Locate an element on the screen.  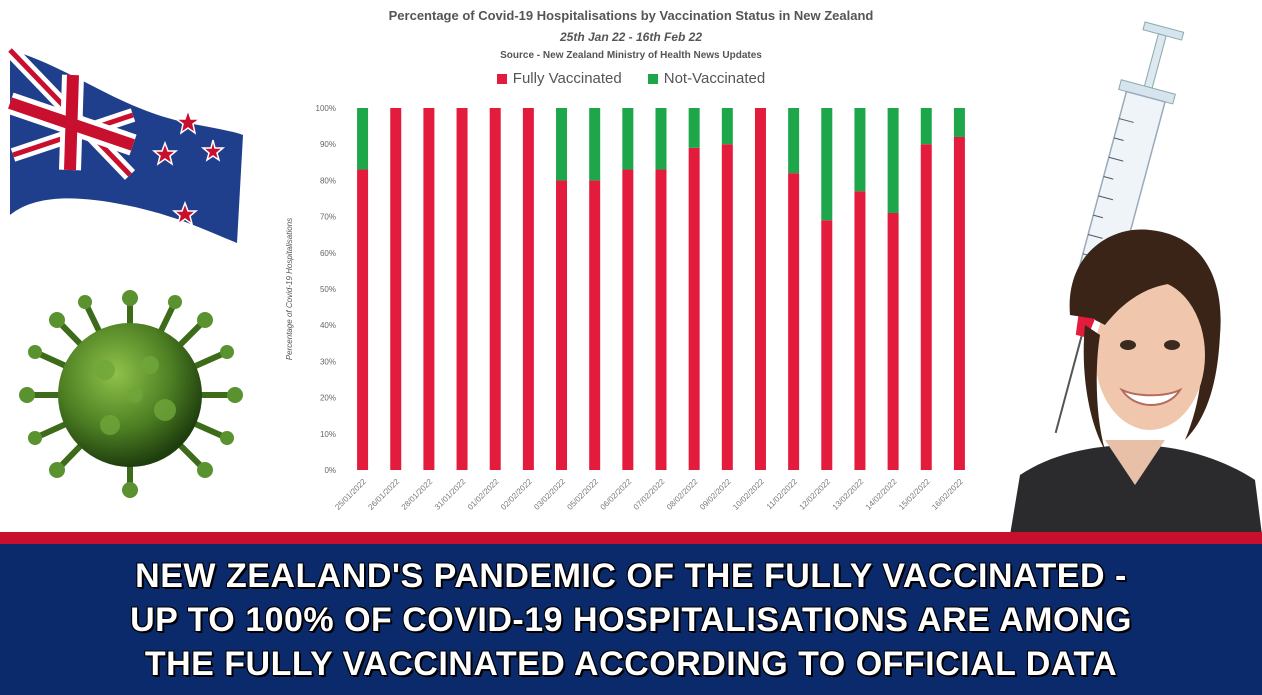
x-tick-label: 16/02/2022 is located at coordinates (947, 494).